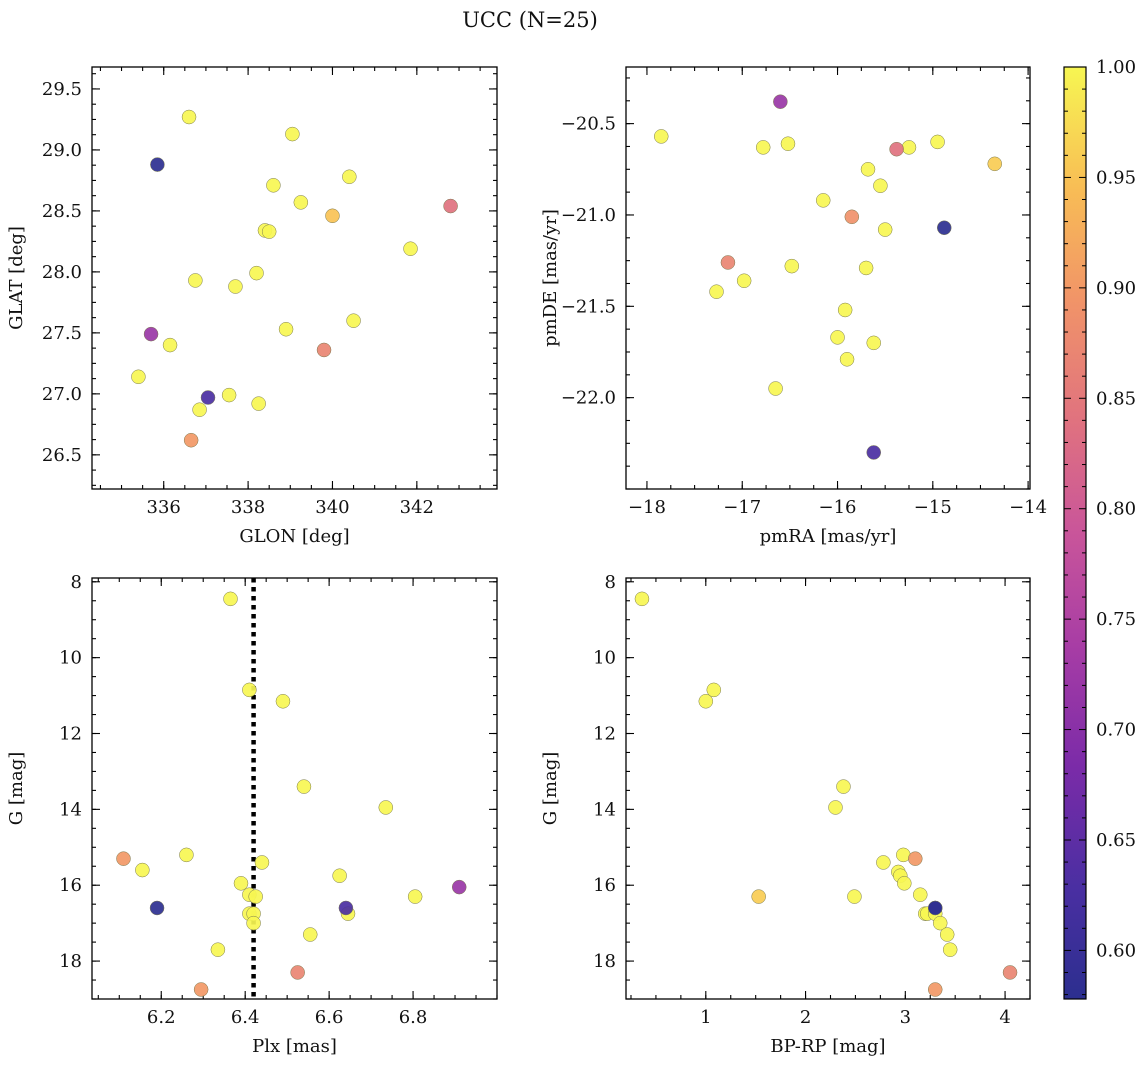 The height and width of the screenshot is (1067, 1148). I want to click on y-tick-label: 28.5, so click(62, 211).